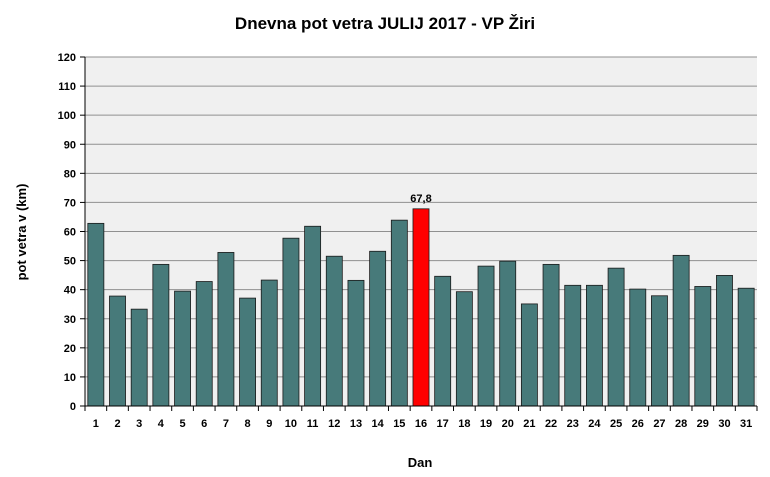 Image resolution: width=770 pixels, height=477 pixels. Describe the element at coordinates (161, 424) in the screenshot. I see `x-tick-label: 4` at that location.